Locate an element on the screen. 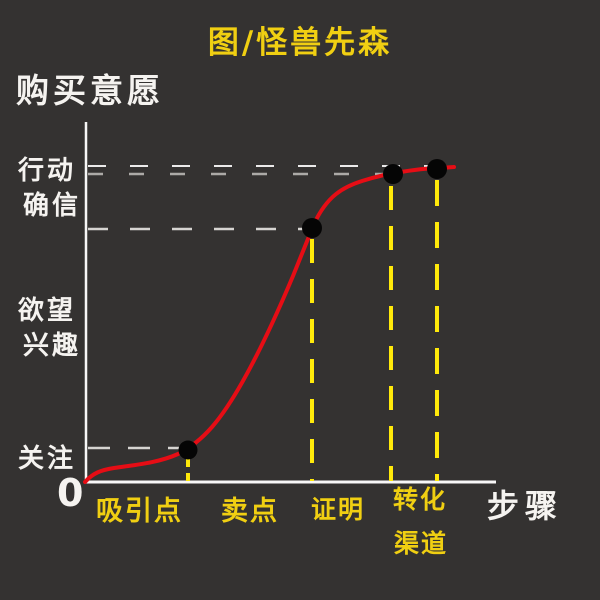  y-axis-title: 购买意愿 is located at coordinates (90, 90).